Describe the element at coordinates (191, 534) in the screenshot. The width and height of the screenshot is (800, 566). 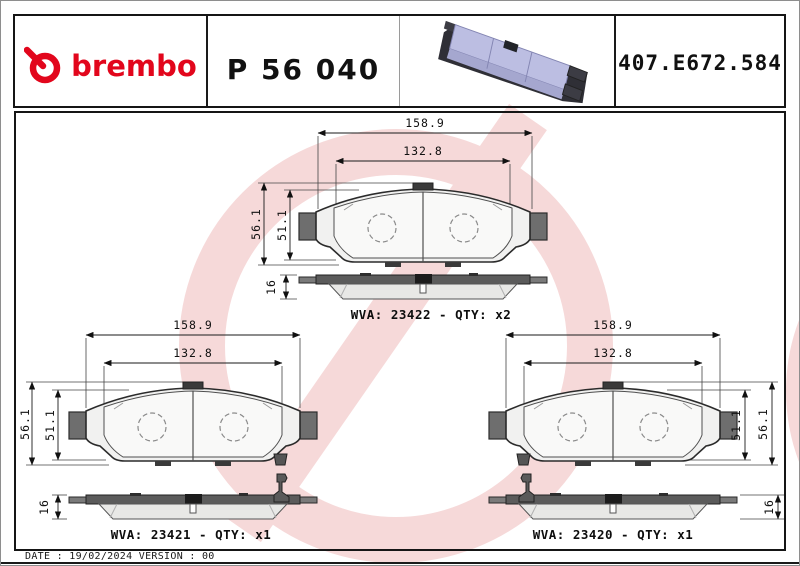
I see `wva-qty-label: WVA: 23421 - QTY: x1` at that location.